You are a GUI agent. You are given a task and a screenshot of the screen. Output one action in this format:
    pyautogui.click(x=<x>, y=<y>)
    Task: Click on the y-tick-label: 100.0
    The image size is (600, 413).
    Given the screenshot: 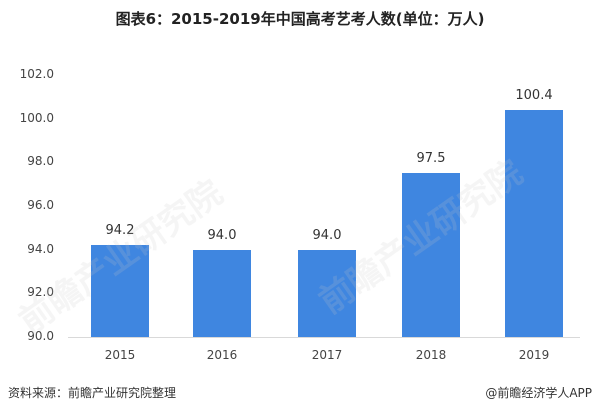 What is the action you would take?
    pyautogui.click(x=36, y=117)
    